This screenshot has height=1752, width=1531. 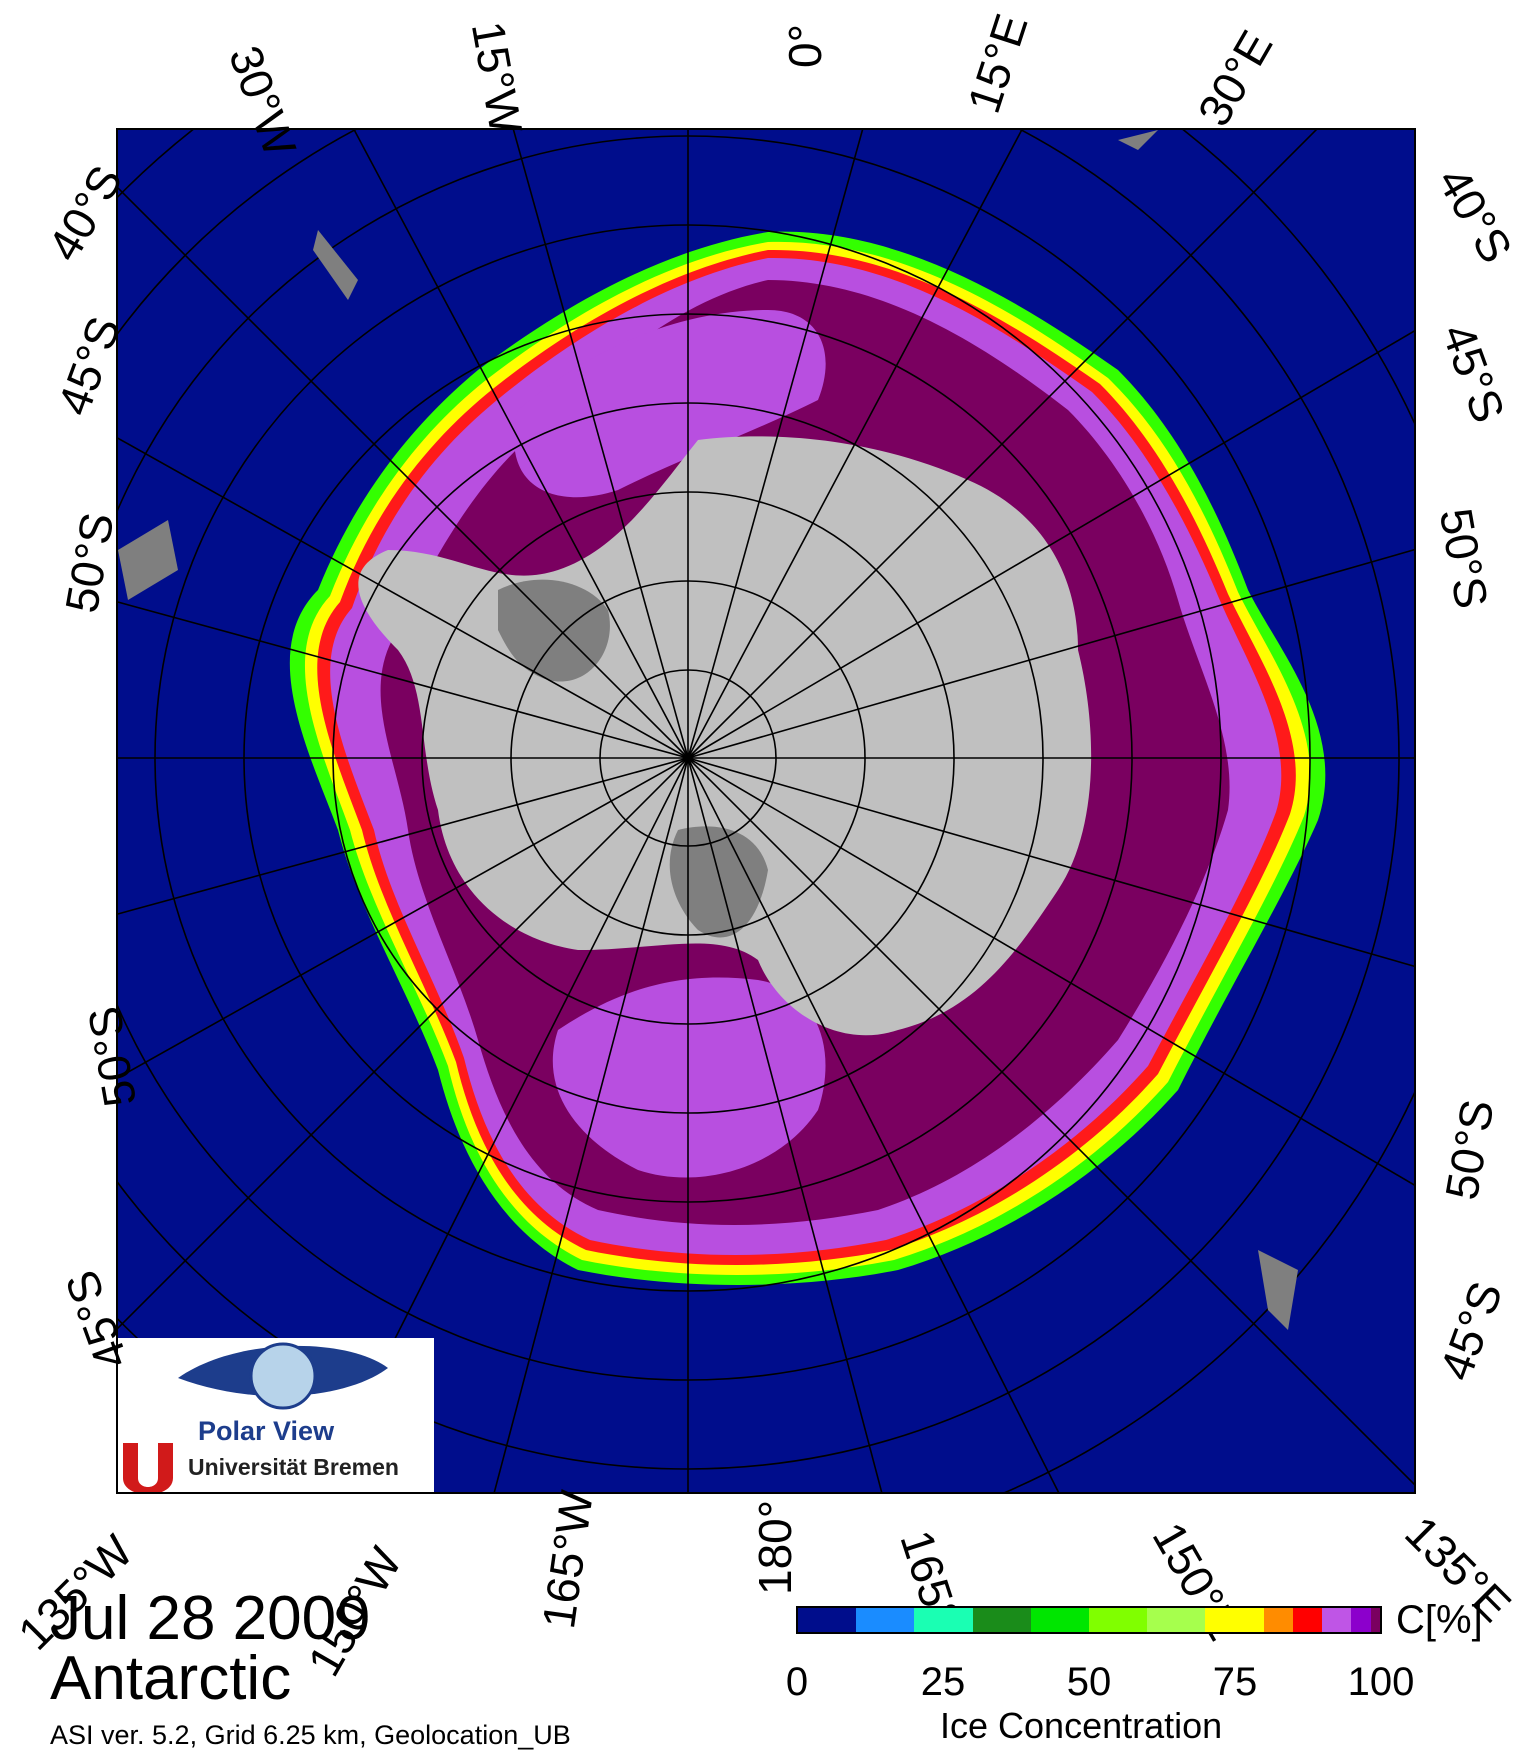 I want to click on lon-label-top-15e: 15°E, so click(x=997, y=63).